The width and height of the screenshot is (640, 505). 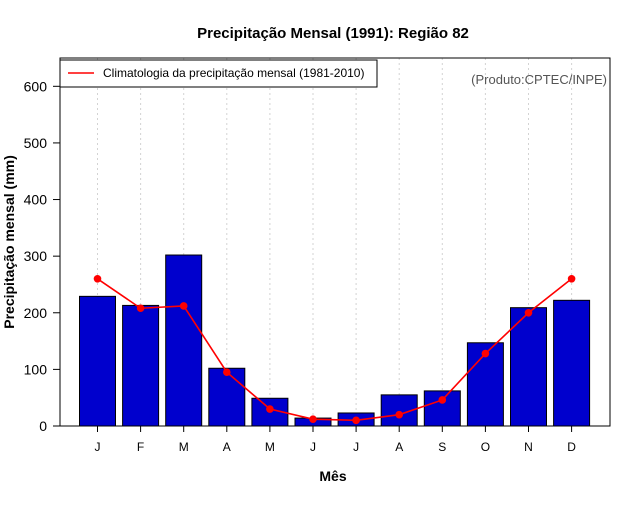 I want to click on x-tick-label: N, so click(x=528, y=447).